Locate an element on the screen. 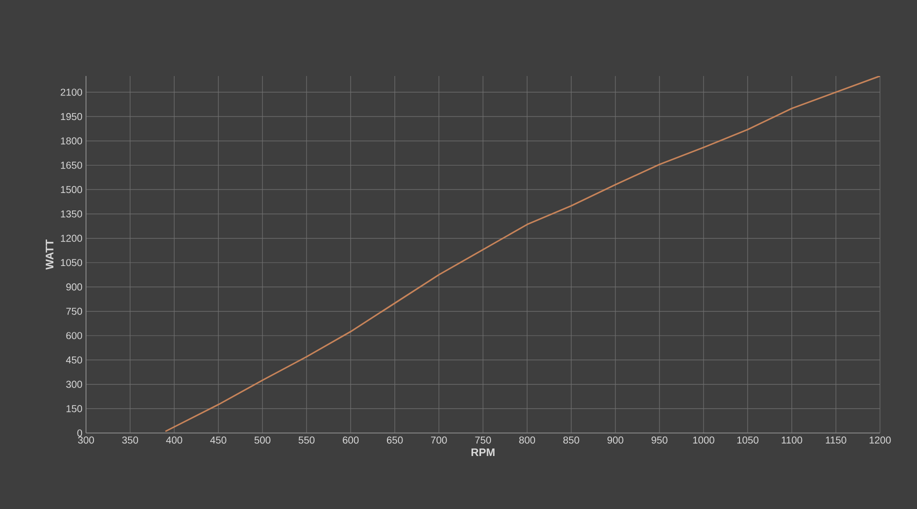 The image size is (917, 509). x-tick-label: 1050 is located at coordinates (747, 440).